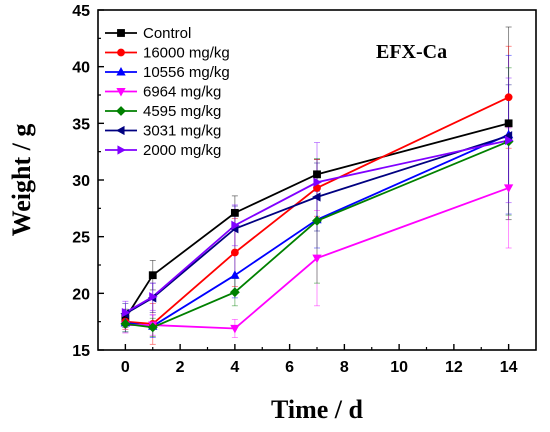 The image size is (550, 432). What do you see at coordinates (81, 294) in the screenshot?
I see `y-tick-label-20: 20` at bounding box center [81, 294].